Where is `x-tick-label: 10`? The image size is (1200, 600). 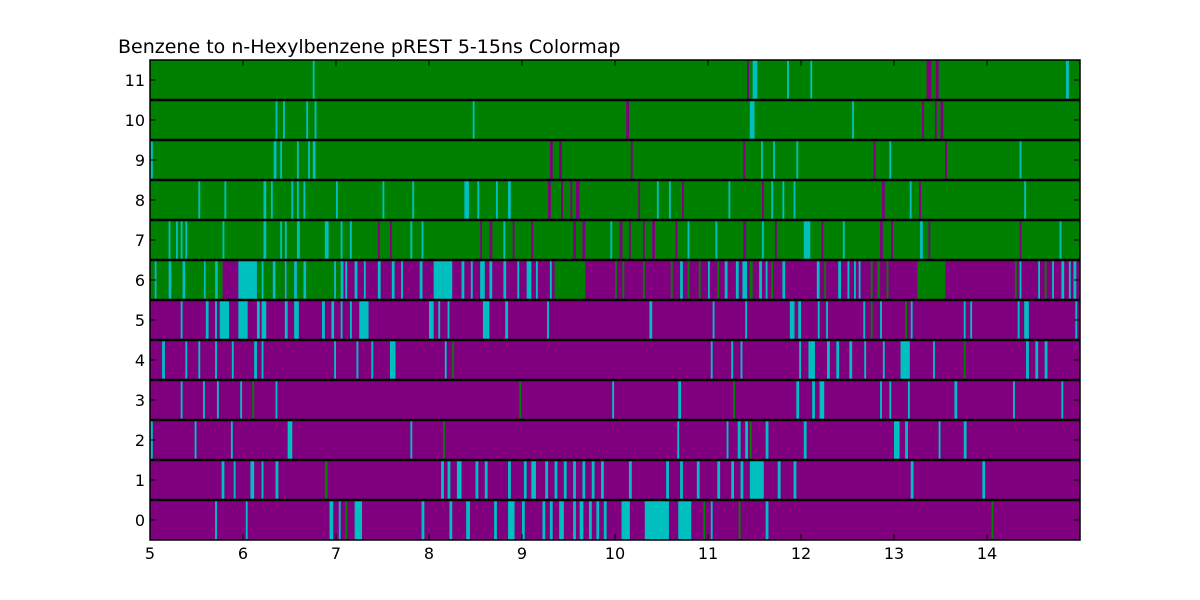
x-tick-label: 10 is located at coordinates (615, 553).